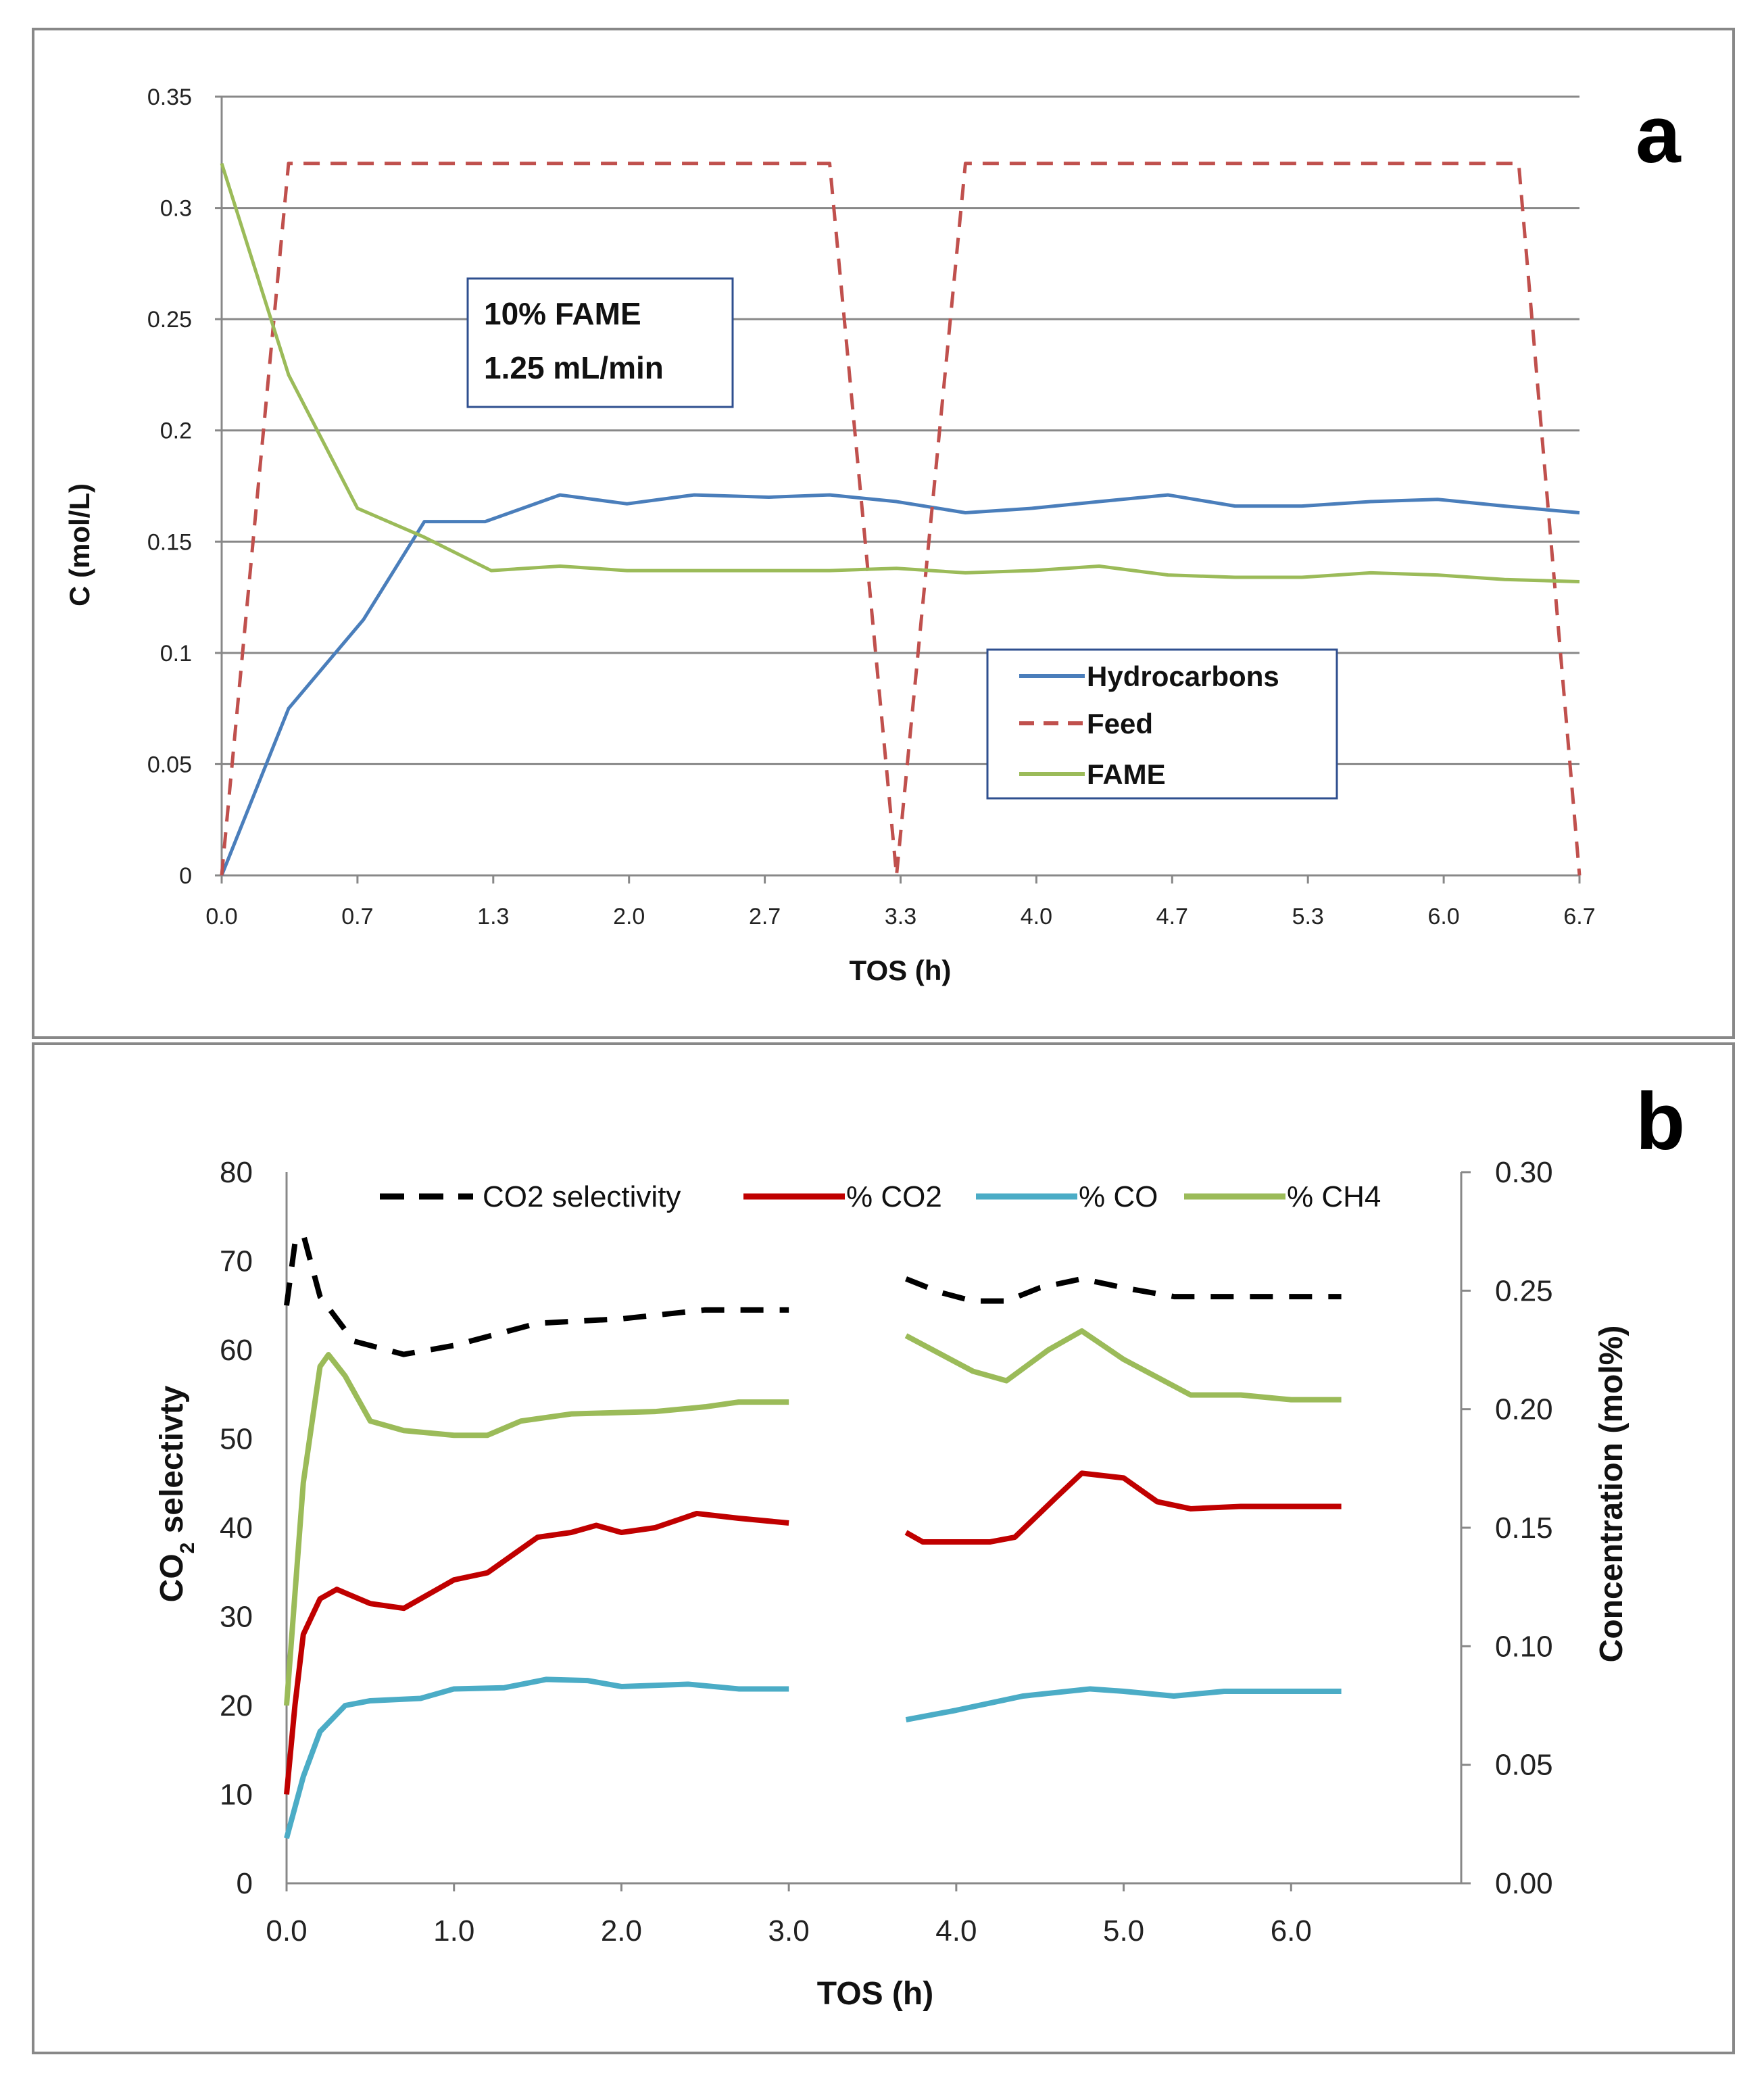 This screenshot has width=1764, height=2080. Describe the element at coordinates (1162, 724) in the screenshot. I see `legend: Hydrocarbons Feed FAME` at that location.